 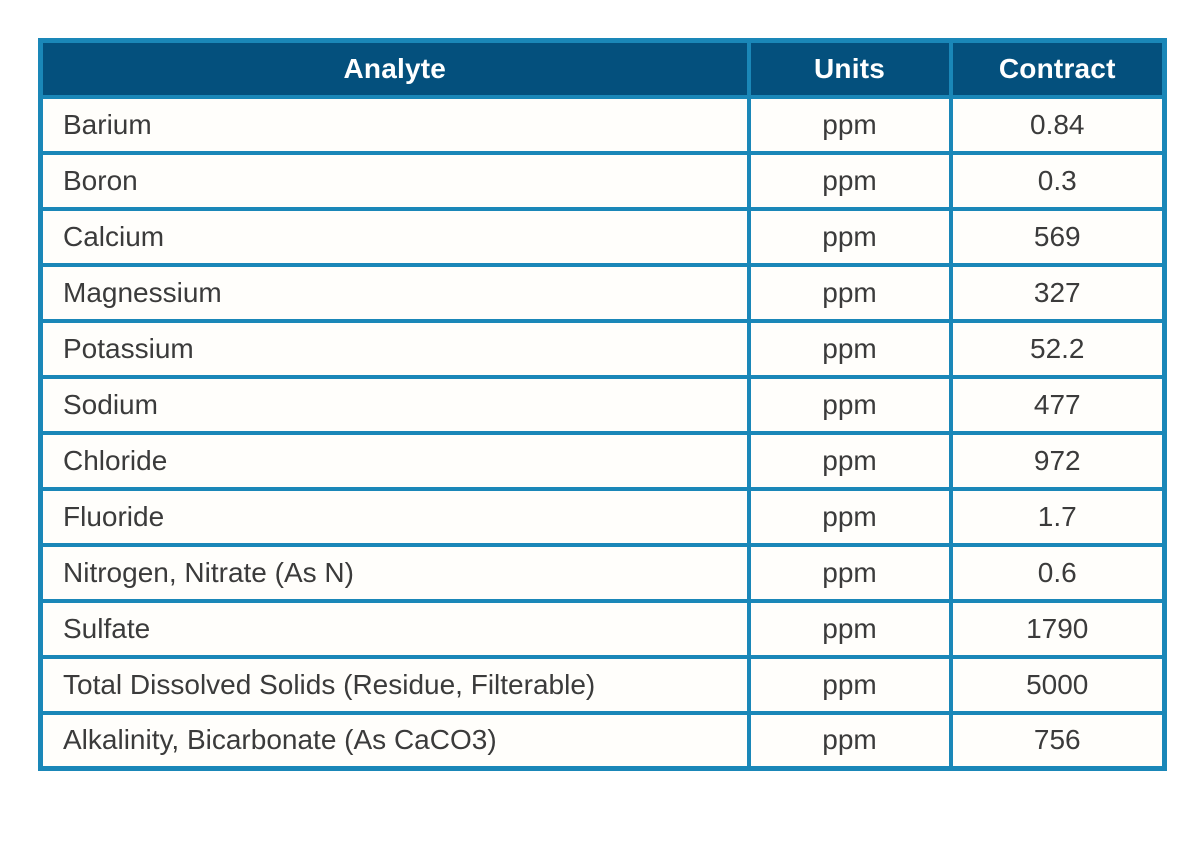 What do you see at coordinates (394, 404) in the screenshot?
I see `analyte-cell: Sodium` at bounding box center [394, 404].